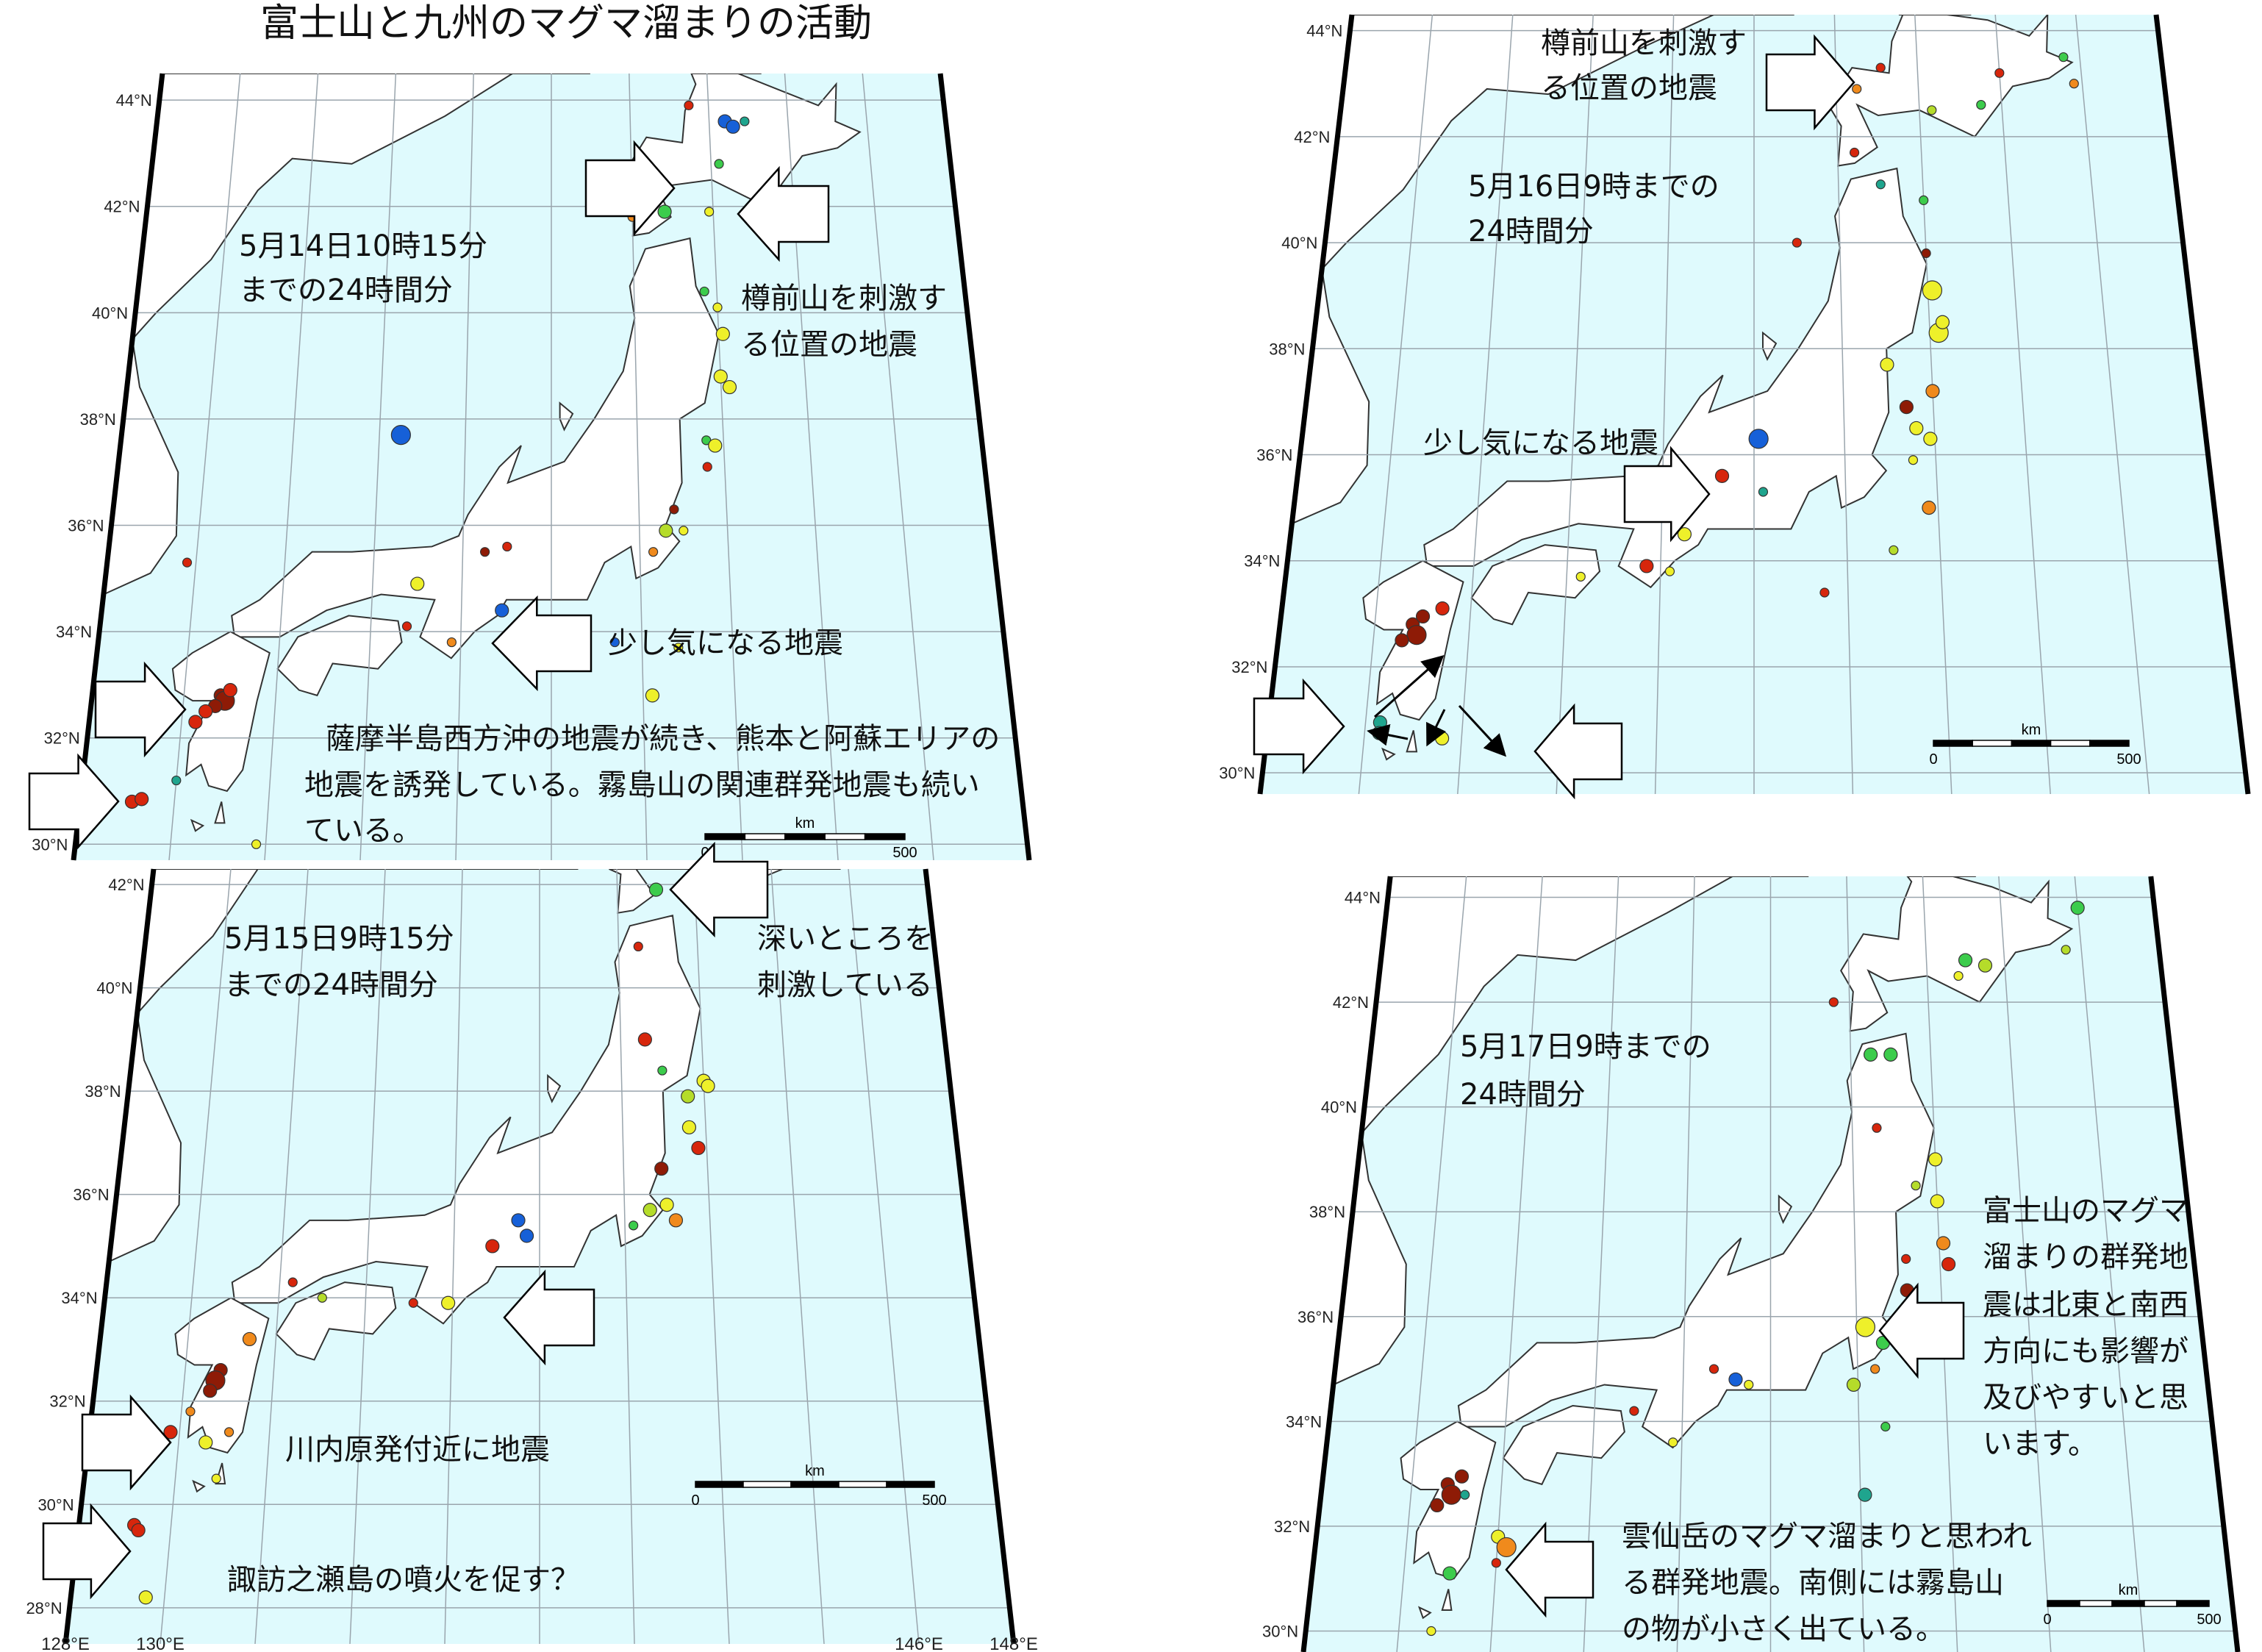 The height and width of the screenshot is (1652, 2262). I want to click on panel3-suwanosejima-note: 諏訪之瀬島の噴火を促す？, so click(403, 1580).